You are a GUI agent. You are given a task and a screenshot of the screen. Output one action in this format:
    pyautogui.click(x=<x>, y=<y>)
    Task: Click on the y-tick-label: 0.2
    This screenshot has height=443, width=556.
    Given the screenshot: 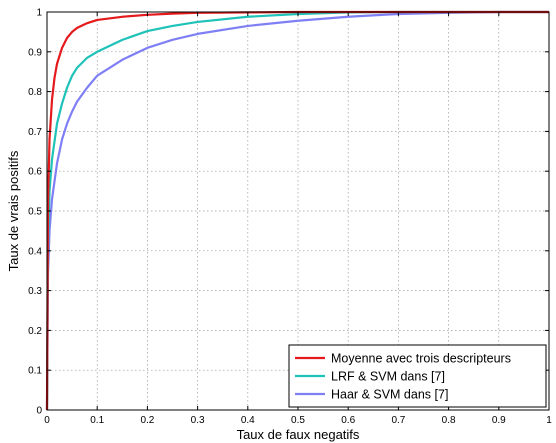 What is the action you would take?
    pyautogui.click(x=35, y=331)
    